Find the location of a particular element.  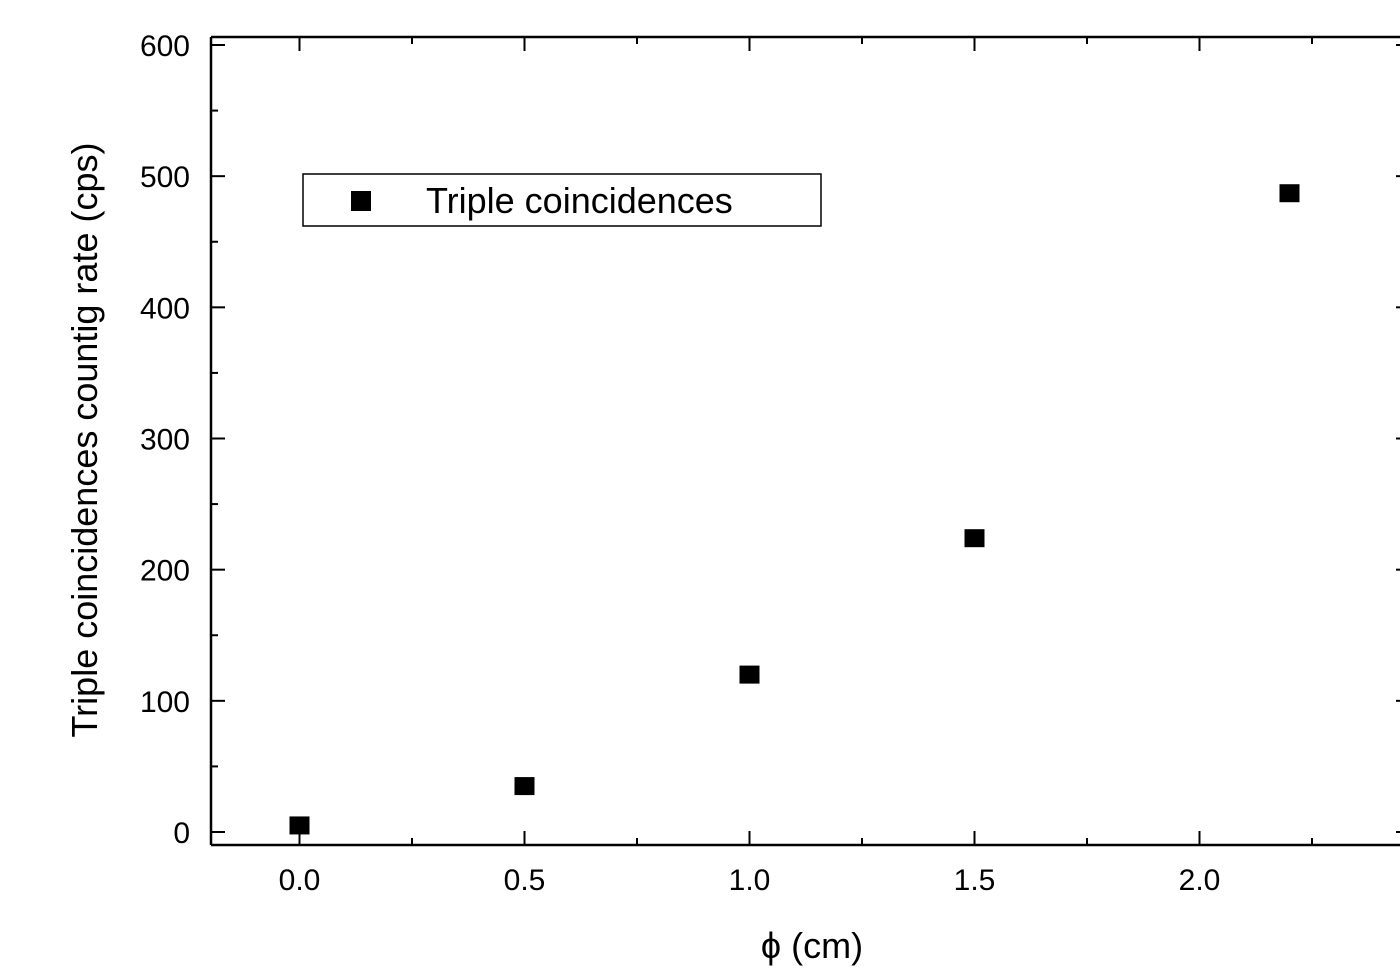

x-tick-label: 1.5 is located at coordinates (975, 880).